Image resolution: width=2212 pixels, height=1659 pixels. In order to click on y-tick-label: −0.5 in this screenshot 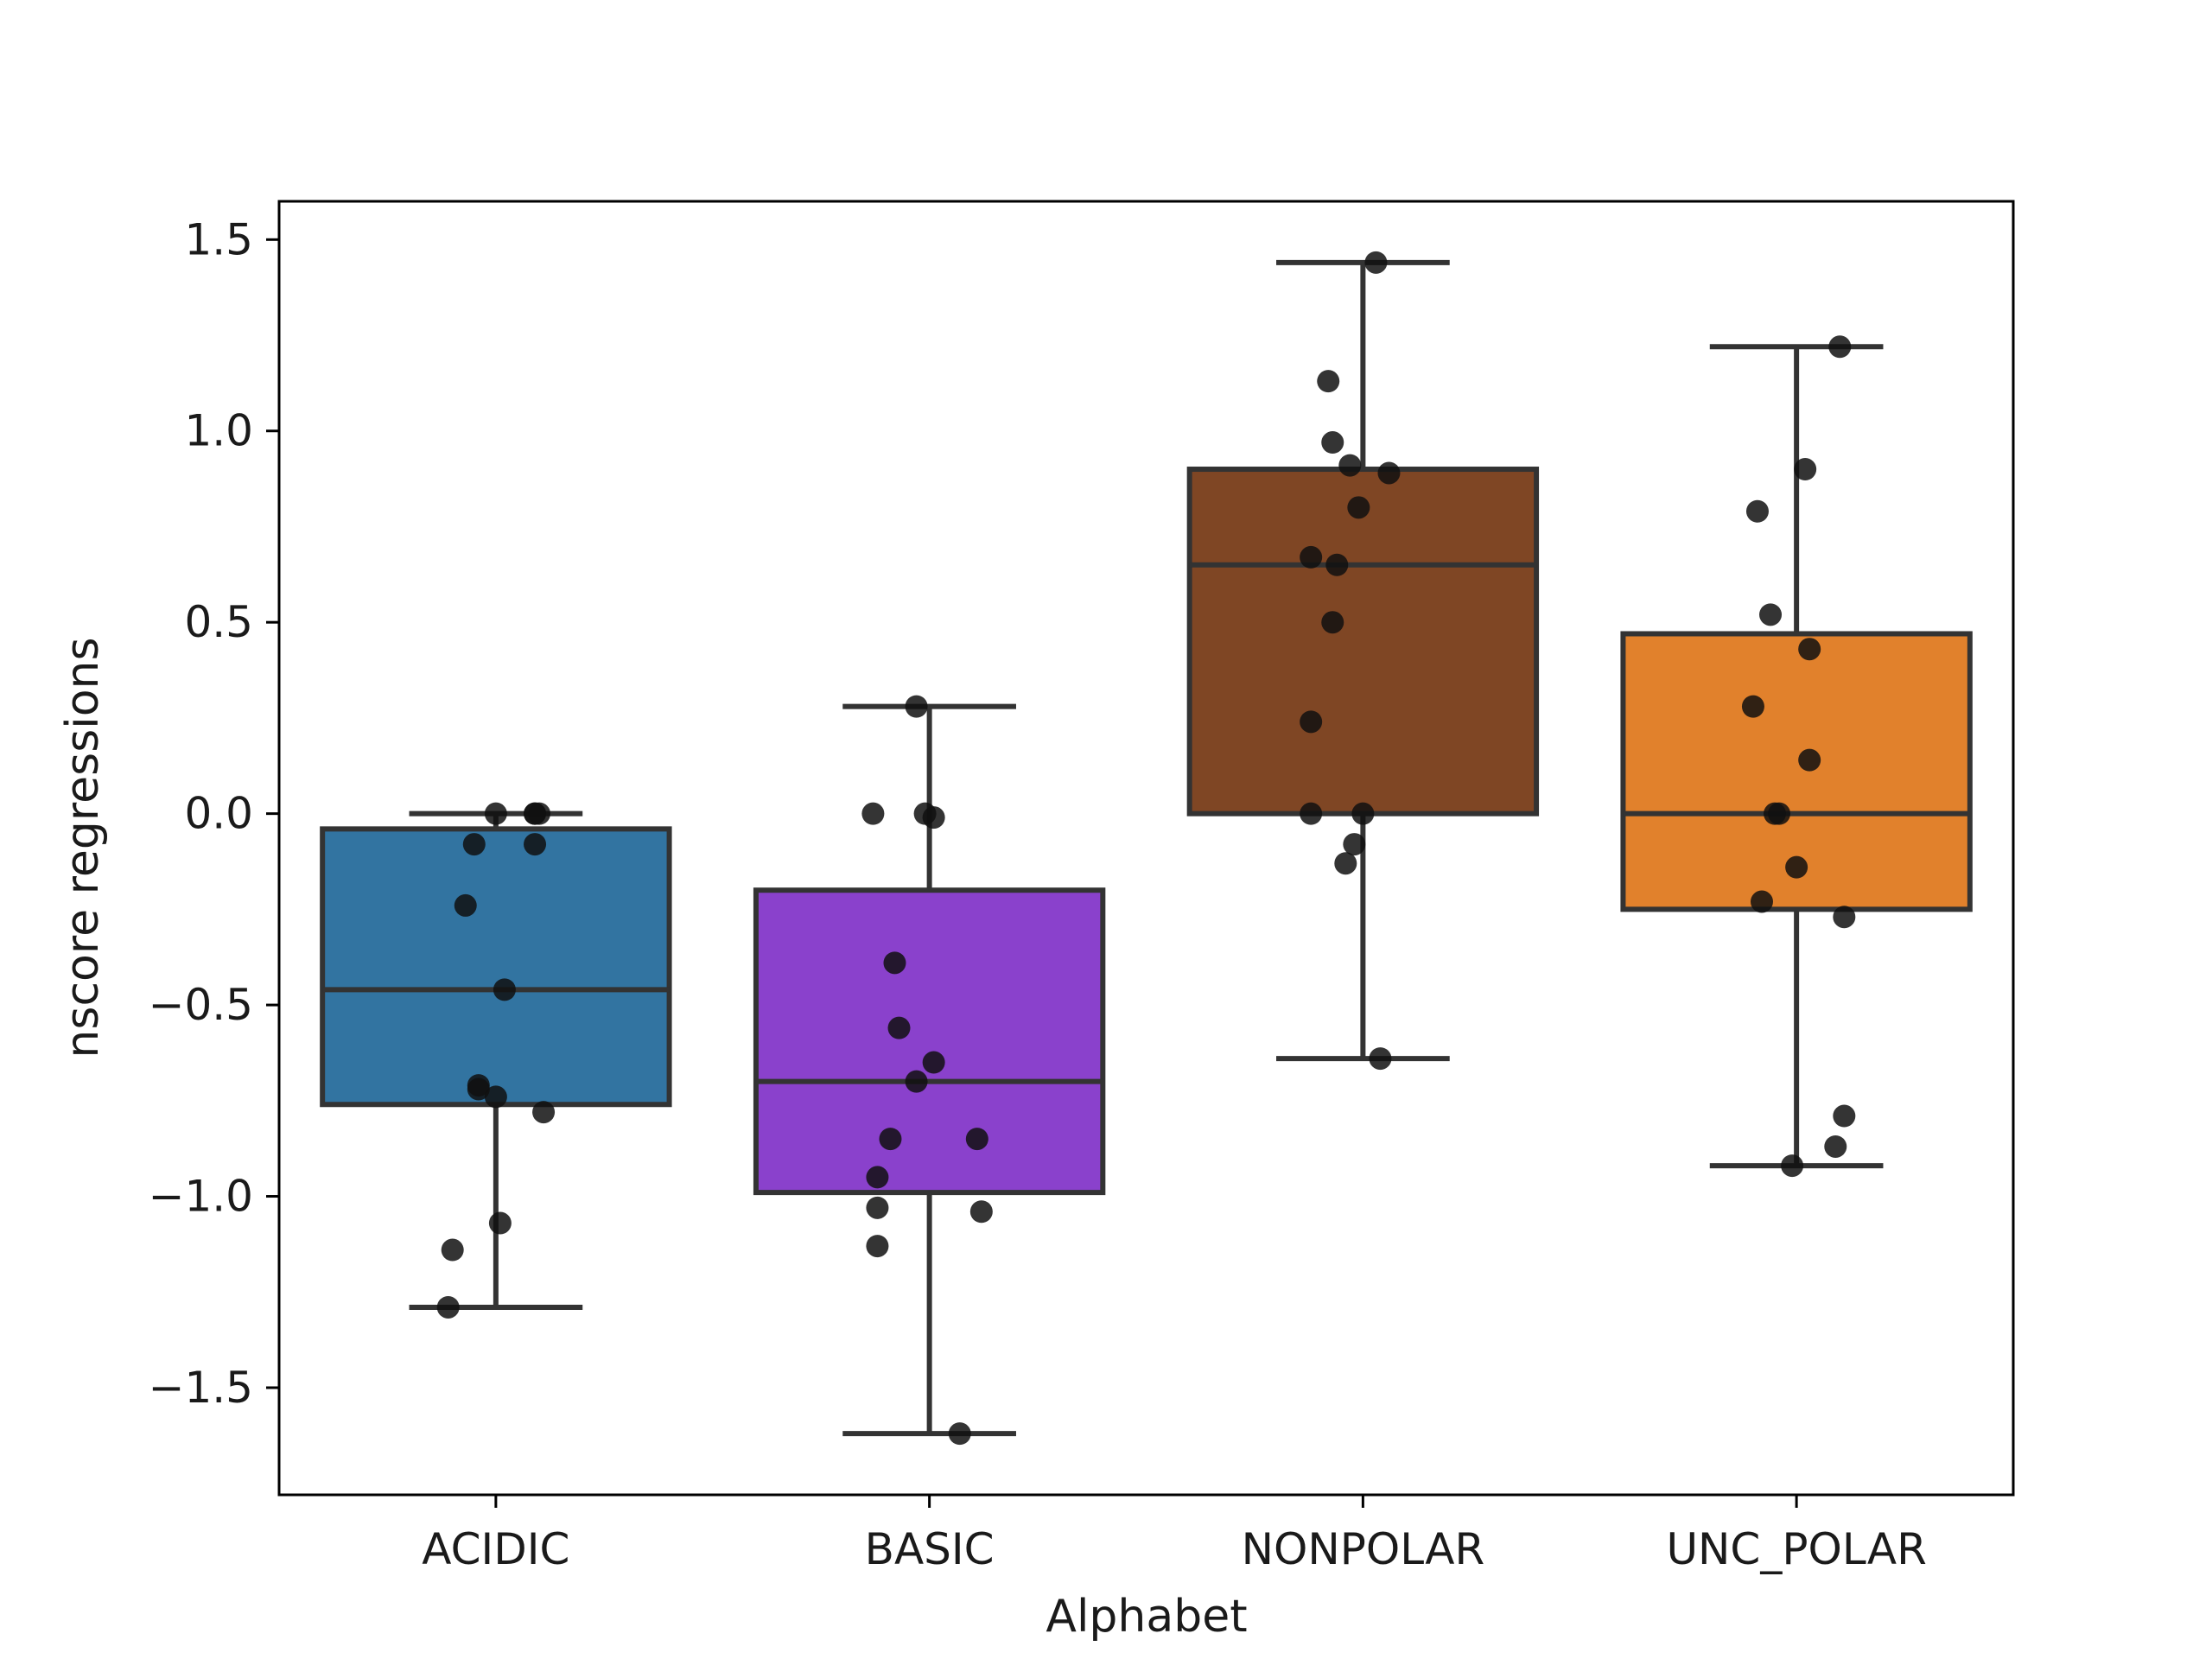, I will do `click(201, 1005)`.